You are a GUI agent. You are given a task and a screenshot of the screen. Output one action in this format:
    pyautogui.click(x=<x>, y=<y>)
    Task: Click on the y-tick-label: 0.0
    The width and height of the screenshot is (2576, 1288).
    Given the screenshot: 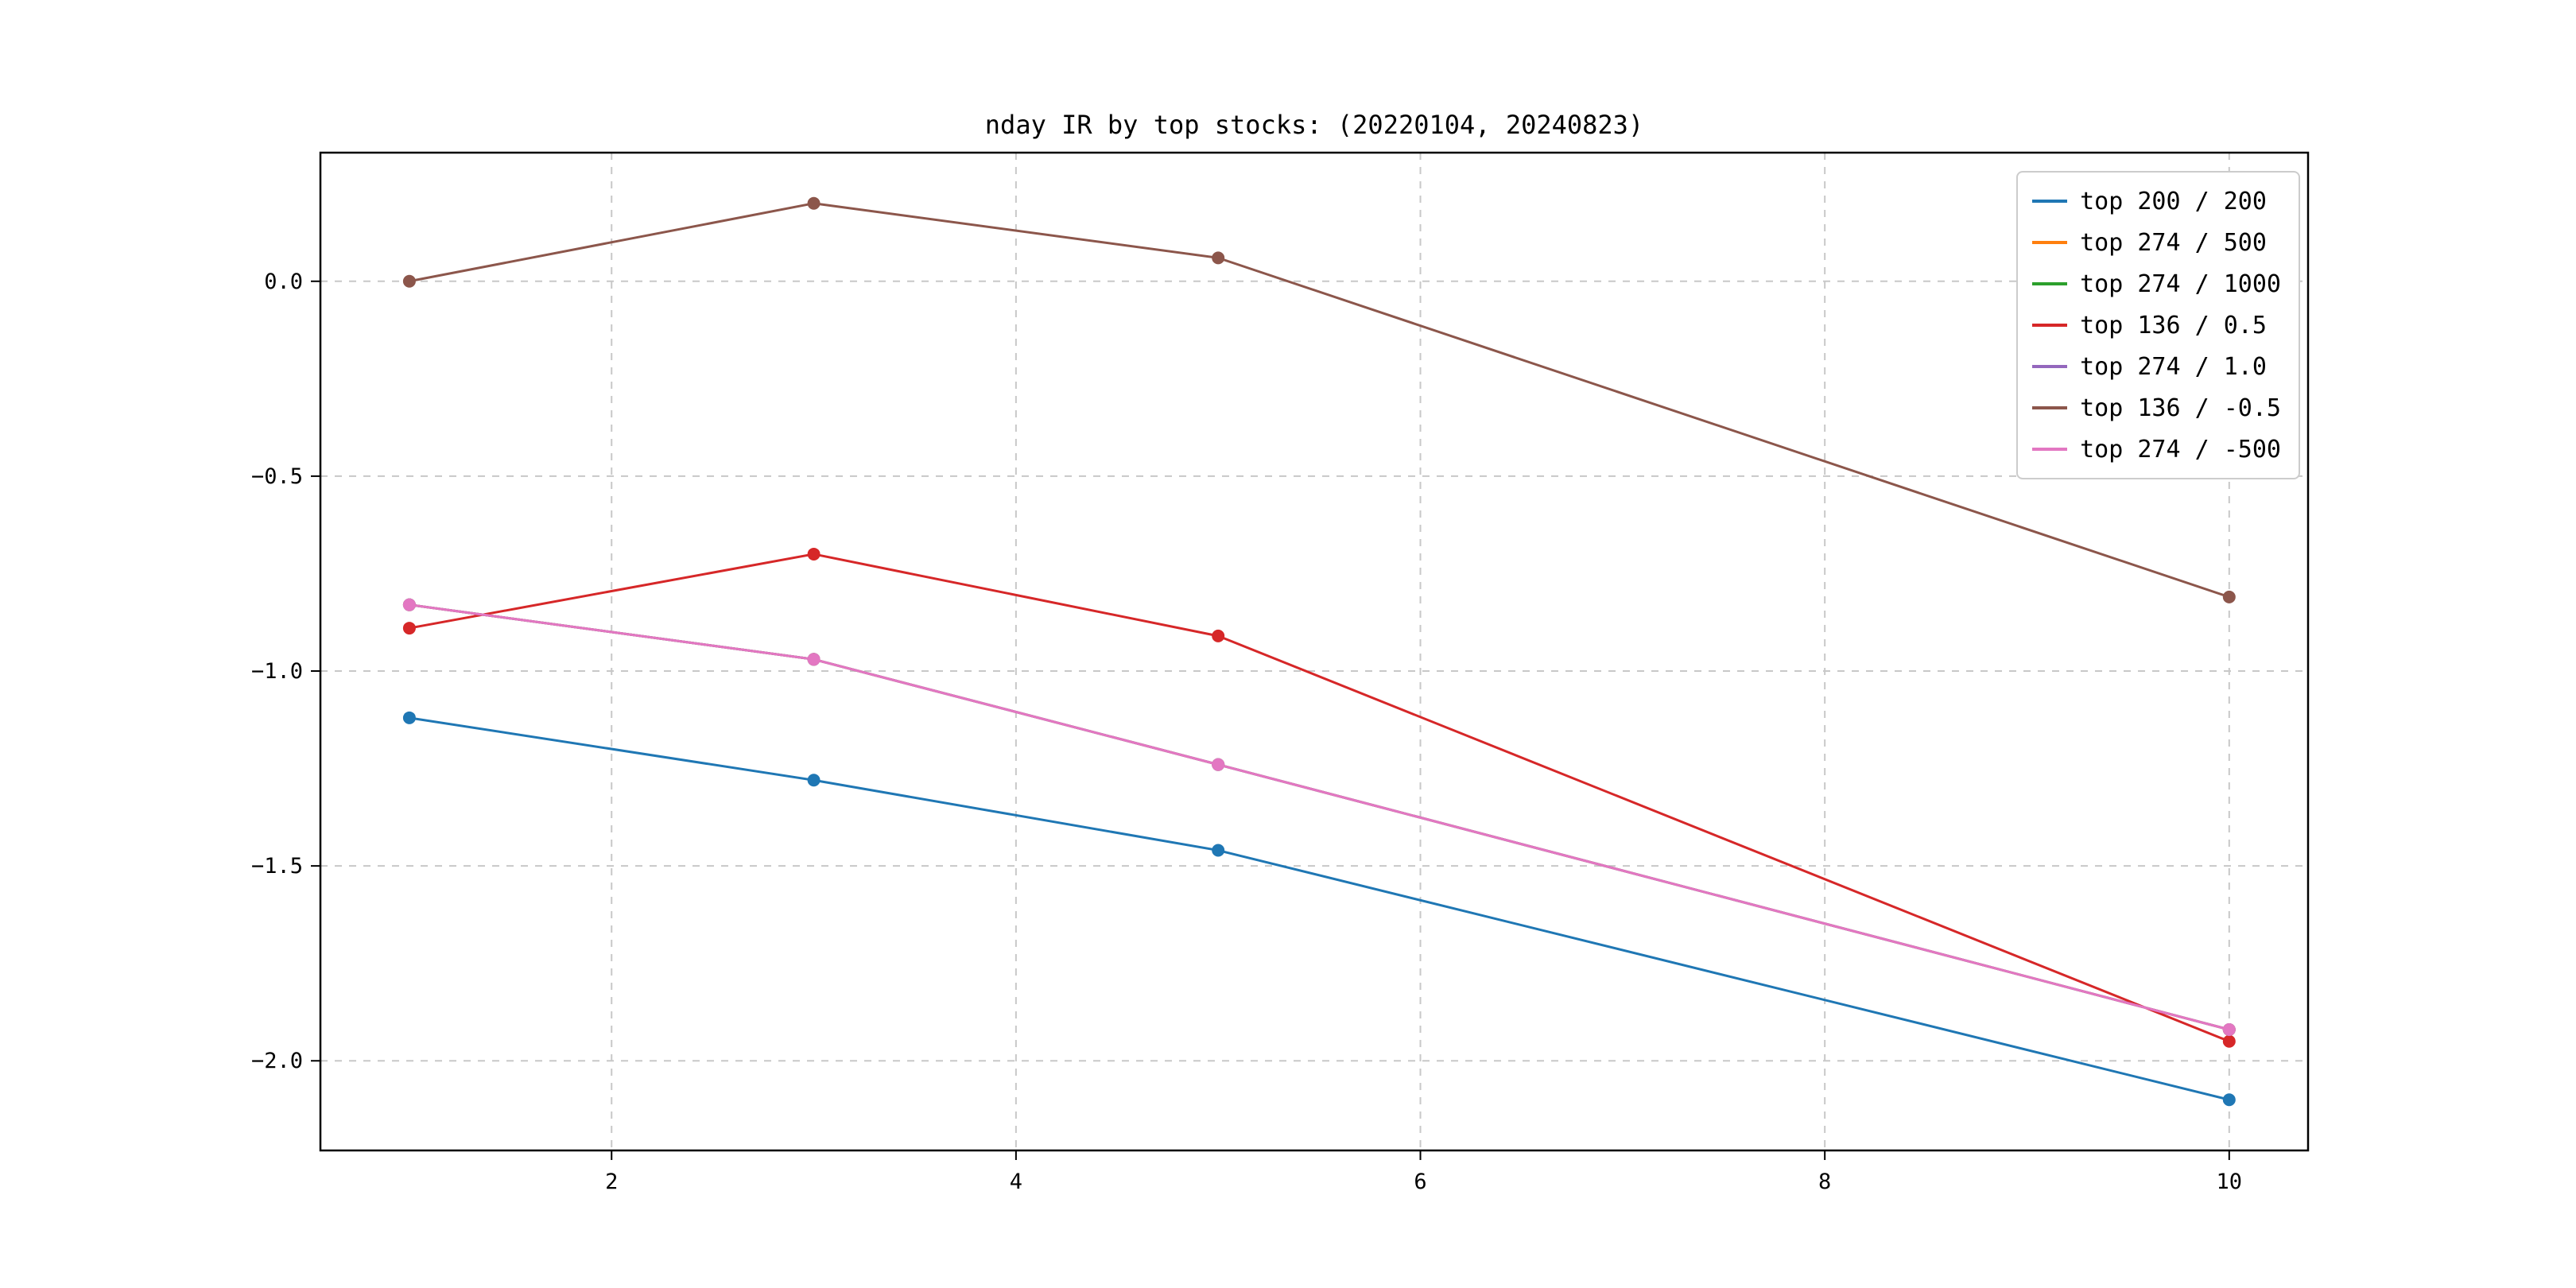 What is the action you would take?
    pyautogui.click(x=283, y=282)
    